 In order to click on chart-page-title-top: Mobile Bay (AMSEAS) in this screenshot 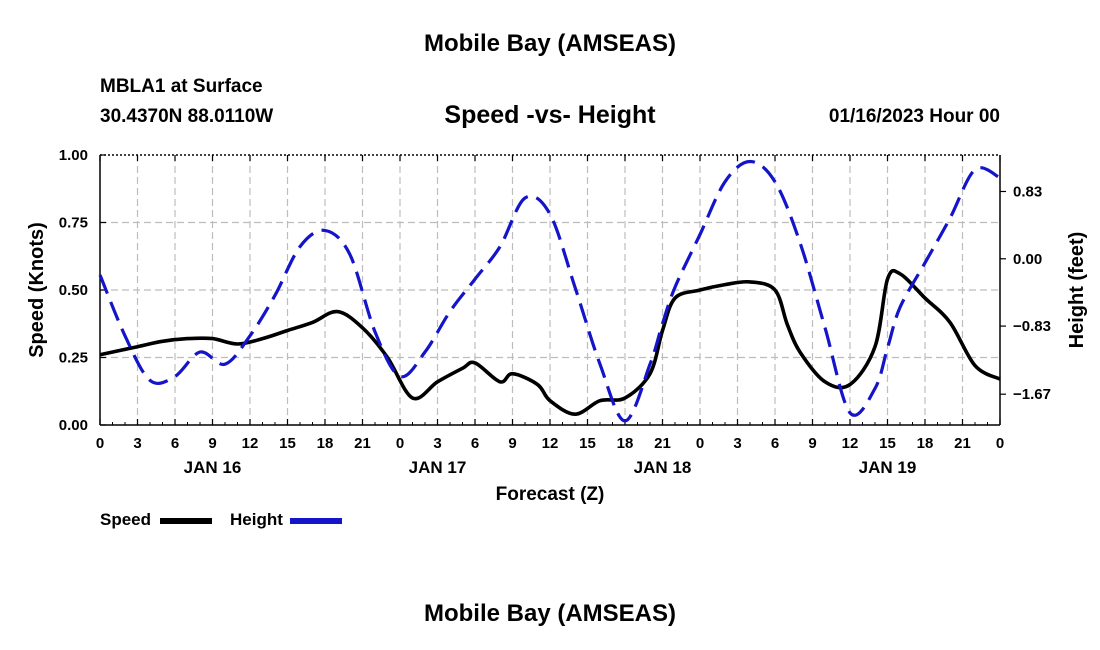, I will do `click(550, 43)`.